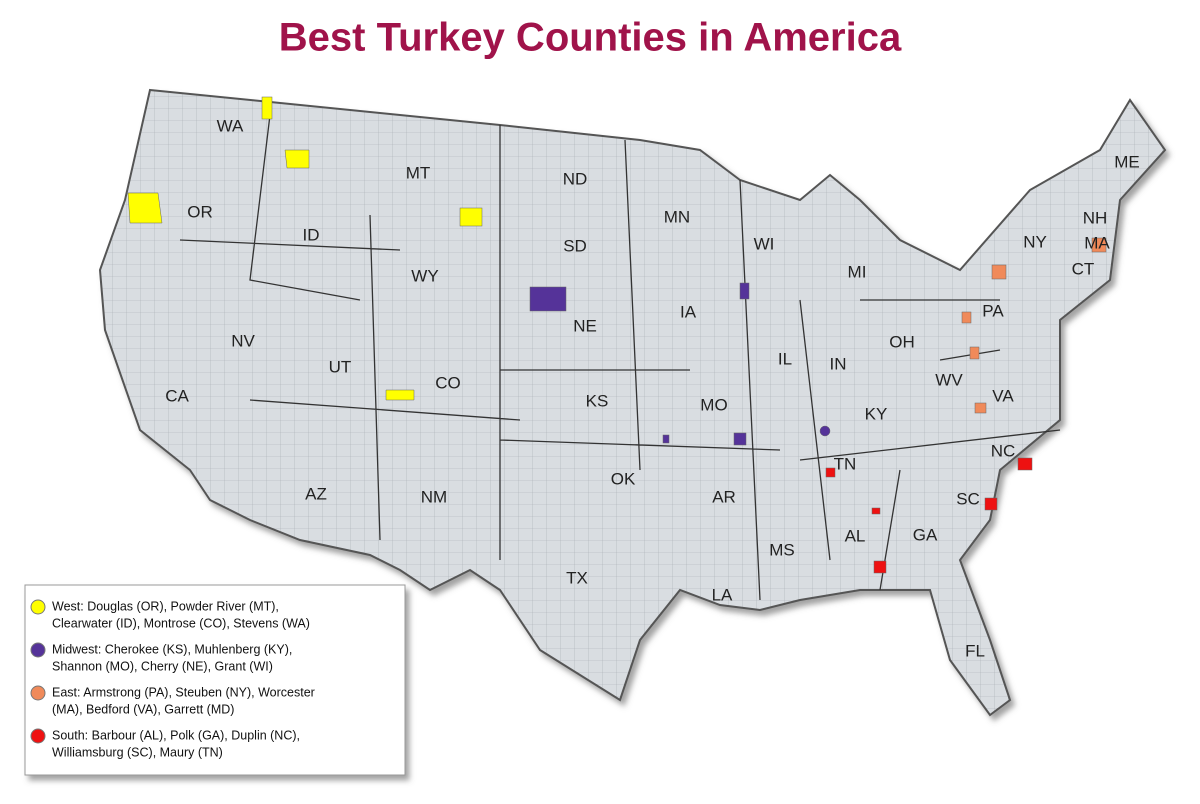  What do you see at coordinates (724, 496) in the screenshot?
I see `state-label: AR` at bounding box center [724, 496].